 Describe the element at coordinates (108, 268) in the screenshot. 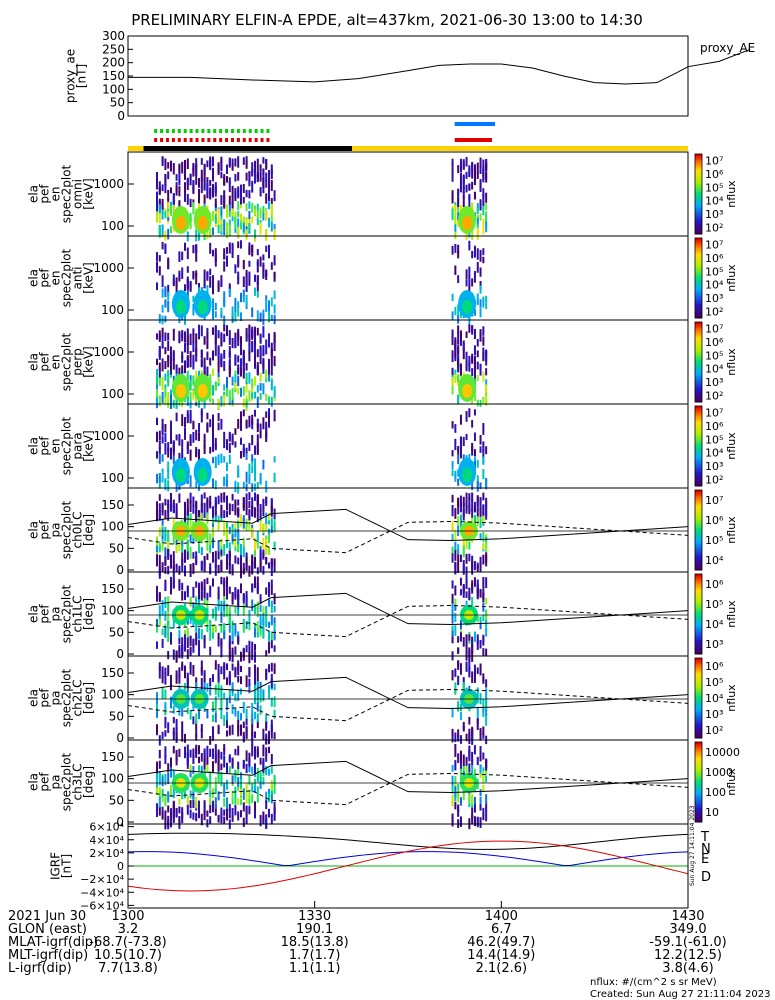

I see `panel-y-tick-label: 1000` at that location.